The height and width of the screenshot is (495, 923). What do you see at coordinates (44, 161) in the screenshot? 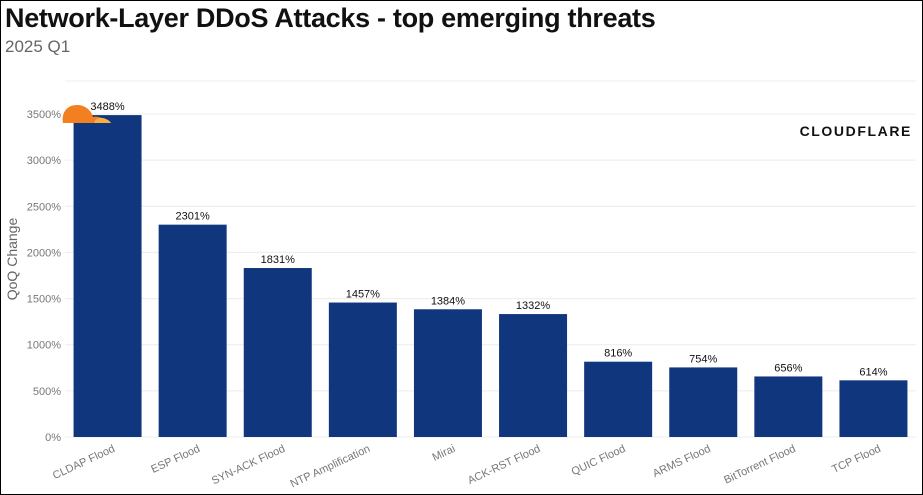
I see `y-tick-label: 3000%` at bounding box center [44, 161].